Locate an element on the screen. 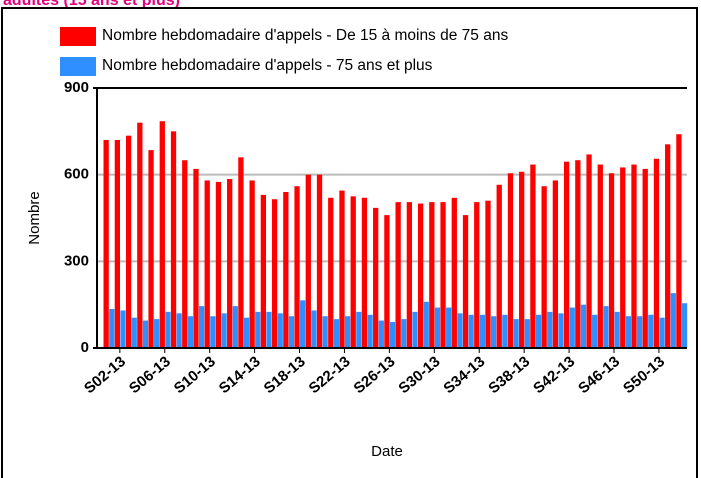  y-axis-label: Nombre is located at coordinates (34, 217).